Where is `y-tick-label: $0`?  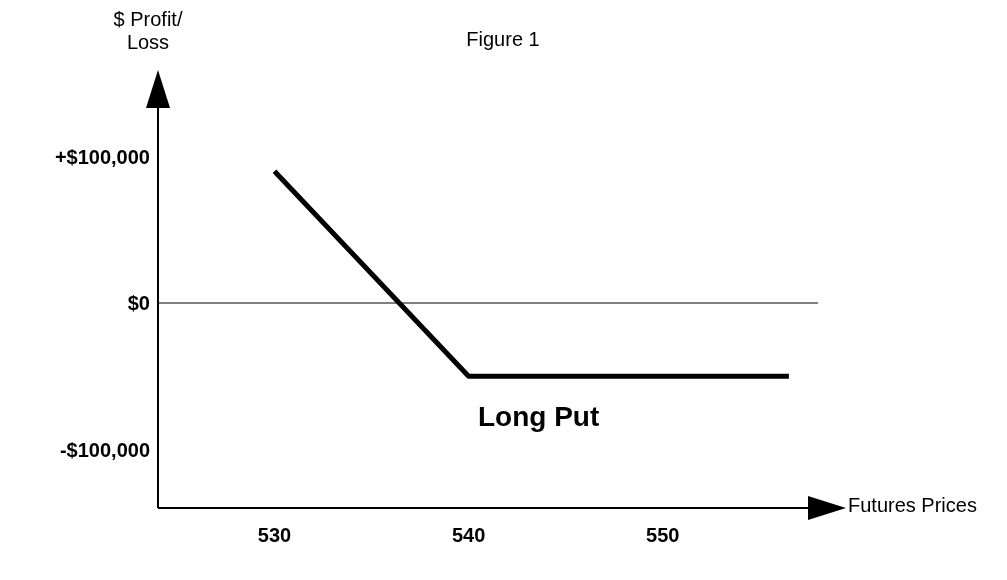
y-tick-label: $0 is located at coordinates (138, 303).